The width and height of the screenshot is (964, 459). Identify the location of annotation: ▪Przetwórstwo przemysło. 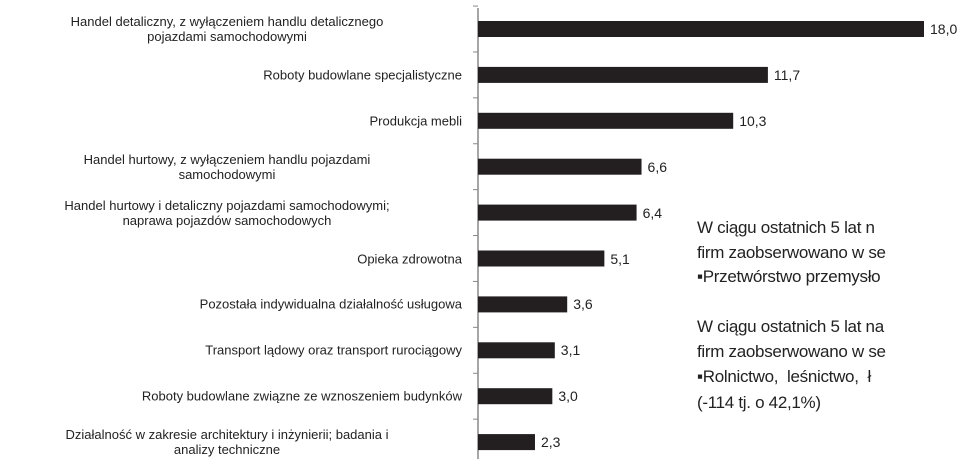
(789, 276).